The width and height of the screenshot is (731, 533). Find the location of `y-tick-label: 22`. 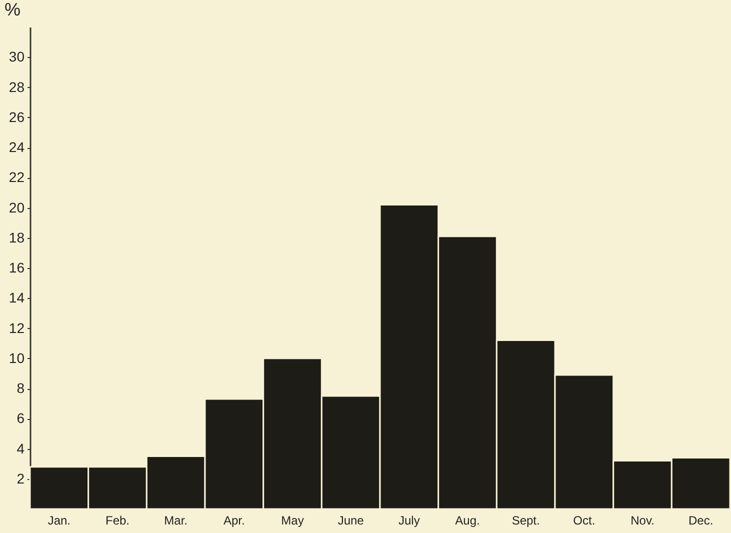

y-tick-label: 22 is located at coordinates (16, 177).